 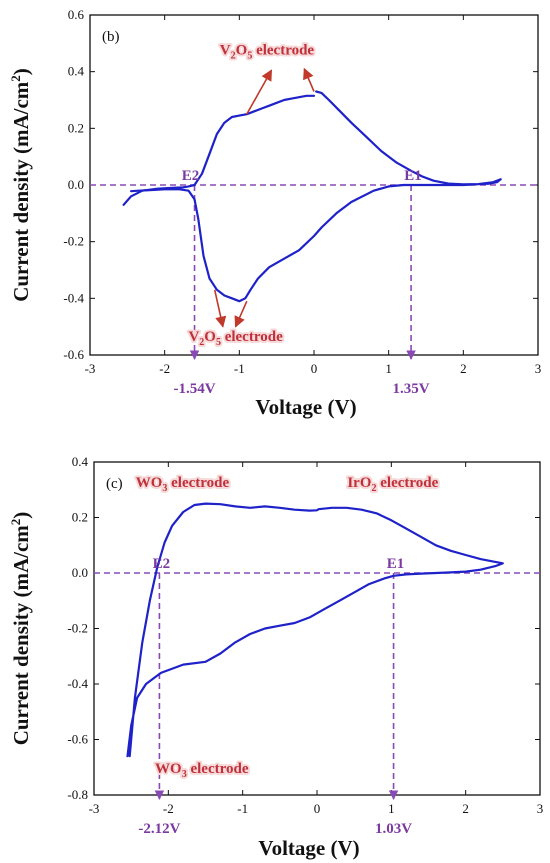 I want to click on panel-label: (b), so click(x=111, y=37).